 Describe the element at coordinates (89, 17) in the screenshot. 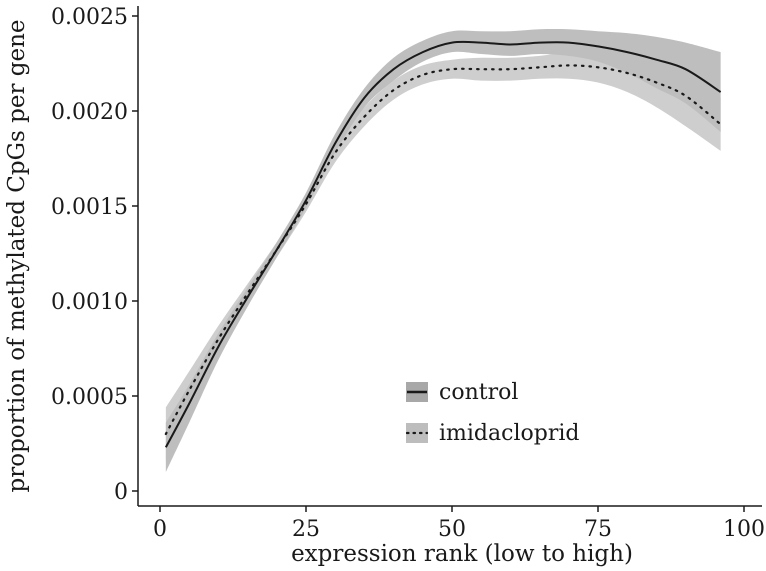

I see `y-tick-label: 0.0025` at that location.